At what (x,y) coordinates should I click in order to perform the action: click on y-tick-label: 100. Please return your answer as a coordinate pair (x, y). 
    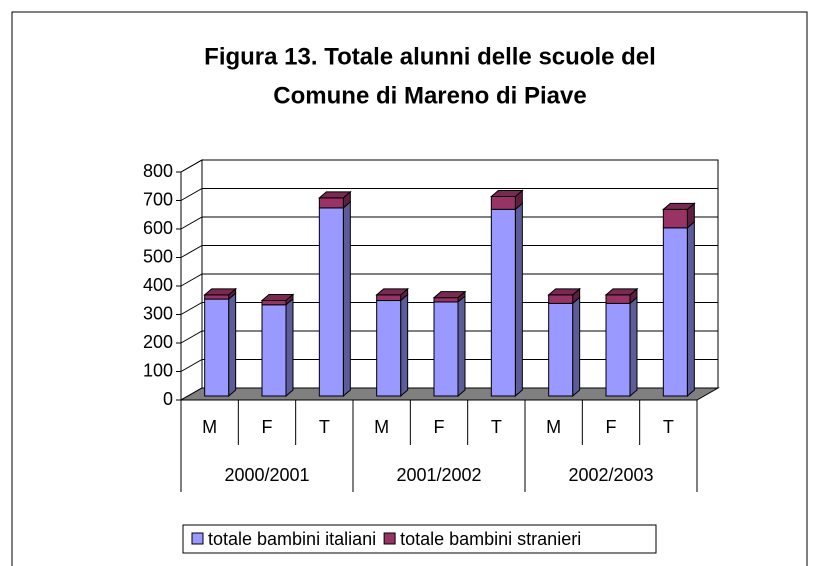
    Looking at the image, I should click on (158, 370).